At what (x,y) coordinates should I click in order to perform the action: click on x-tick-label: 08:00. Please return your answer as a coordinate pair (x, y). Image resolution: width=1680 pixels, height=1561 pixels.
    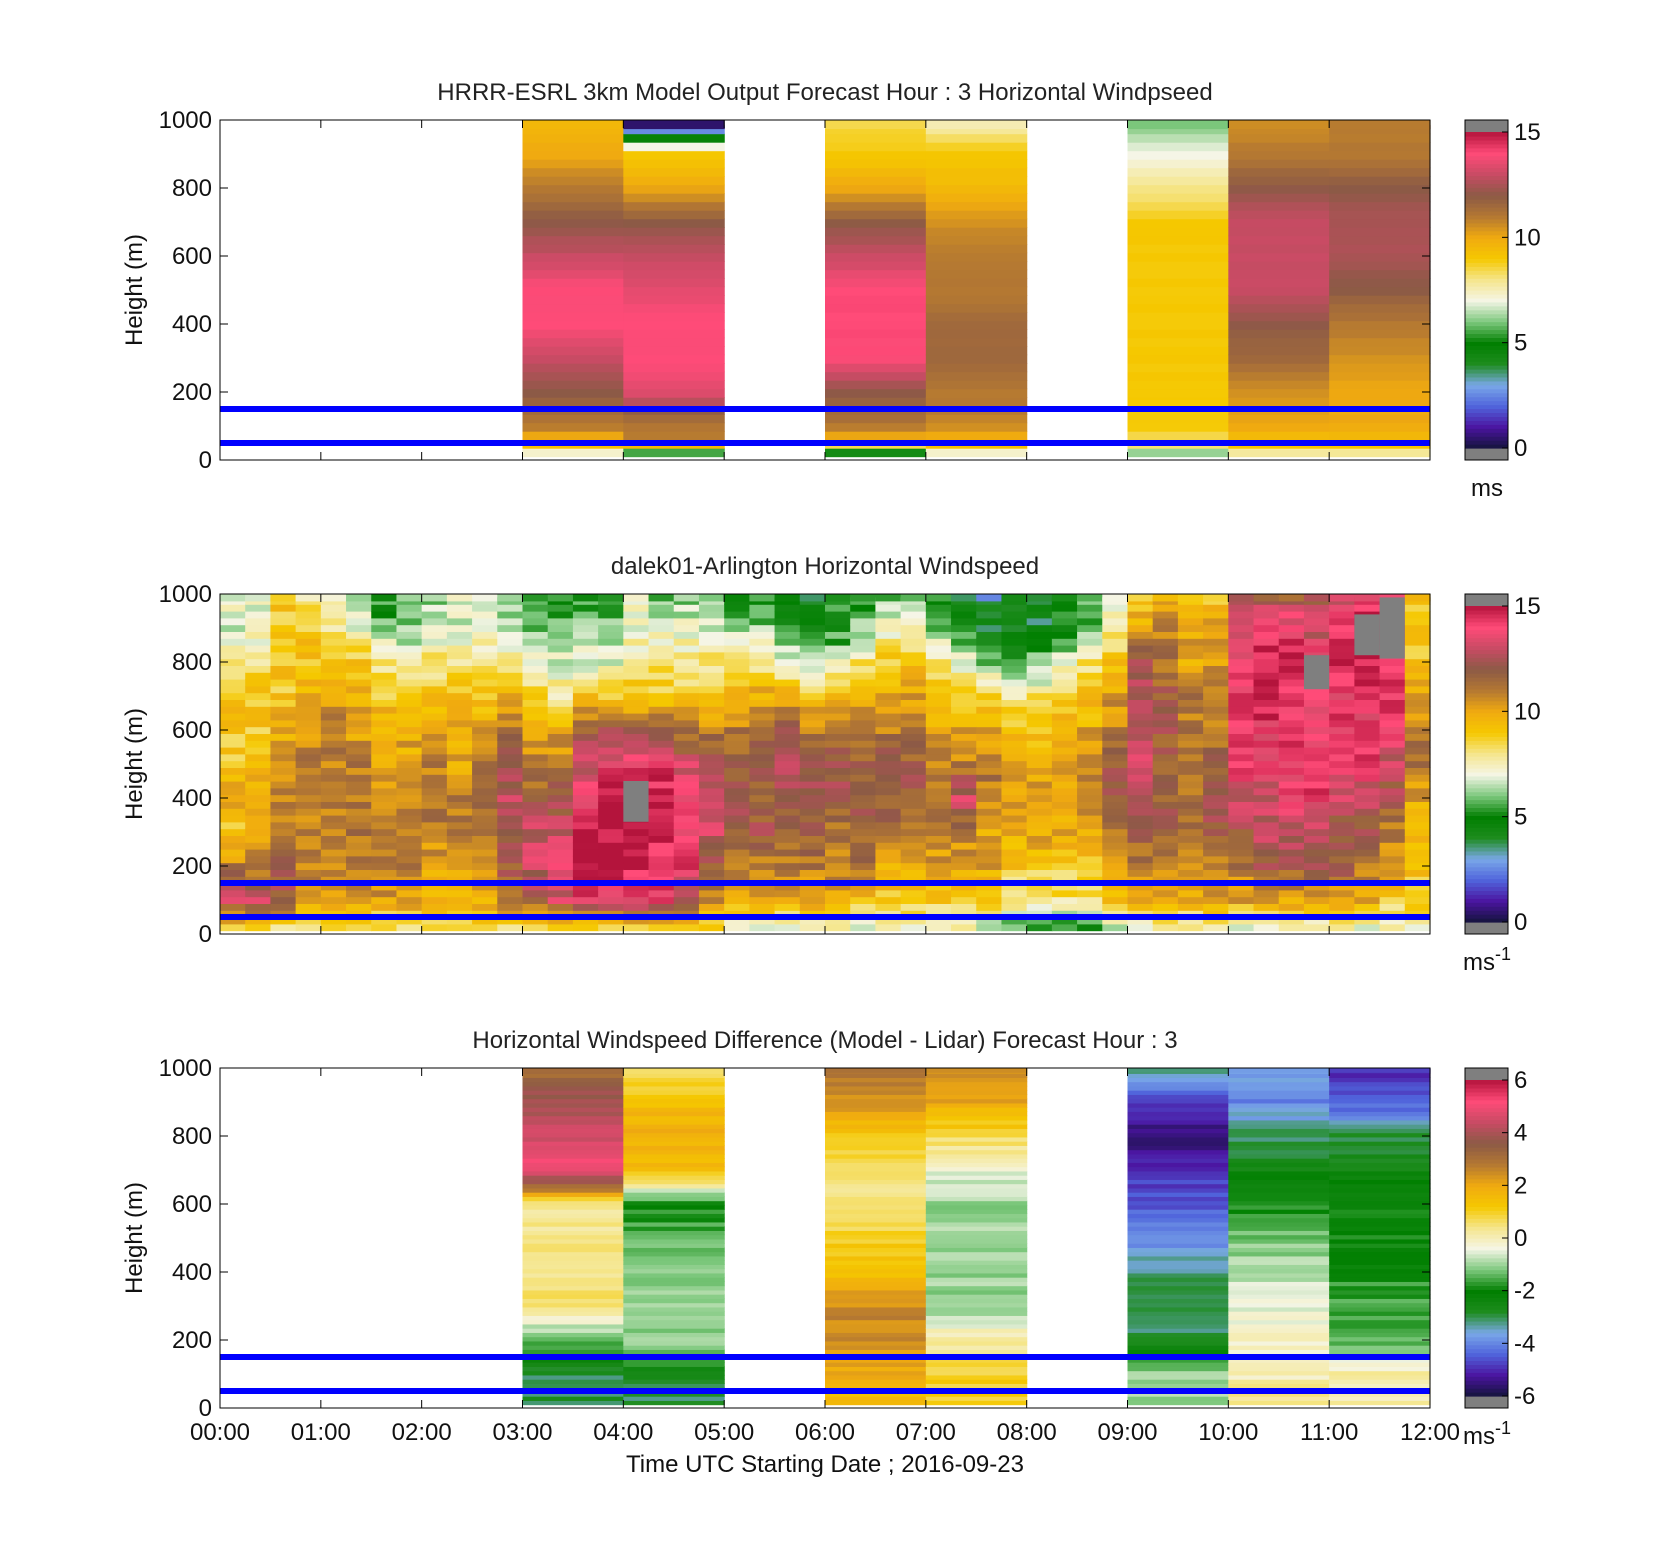
    Looking at the image, I should click on (1027, 1432).